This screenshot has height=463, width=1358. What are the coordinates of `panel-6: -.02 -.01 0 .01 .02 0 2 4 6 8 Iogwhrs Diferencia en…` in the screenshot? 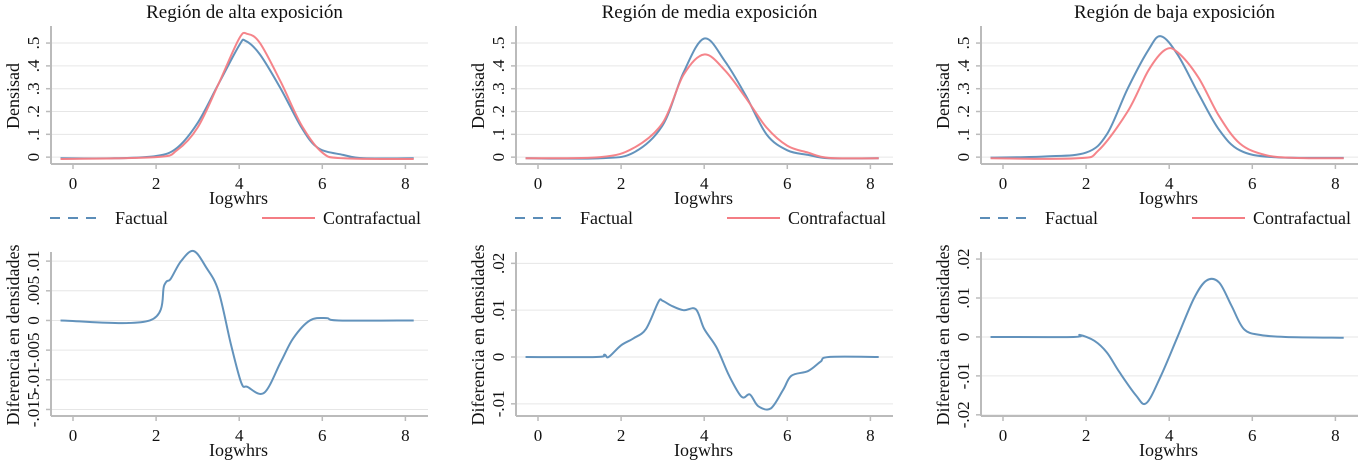 It's located at (1145, 352).